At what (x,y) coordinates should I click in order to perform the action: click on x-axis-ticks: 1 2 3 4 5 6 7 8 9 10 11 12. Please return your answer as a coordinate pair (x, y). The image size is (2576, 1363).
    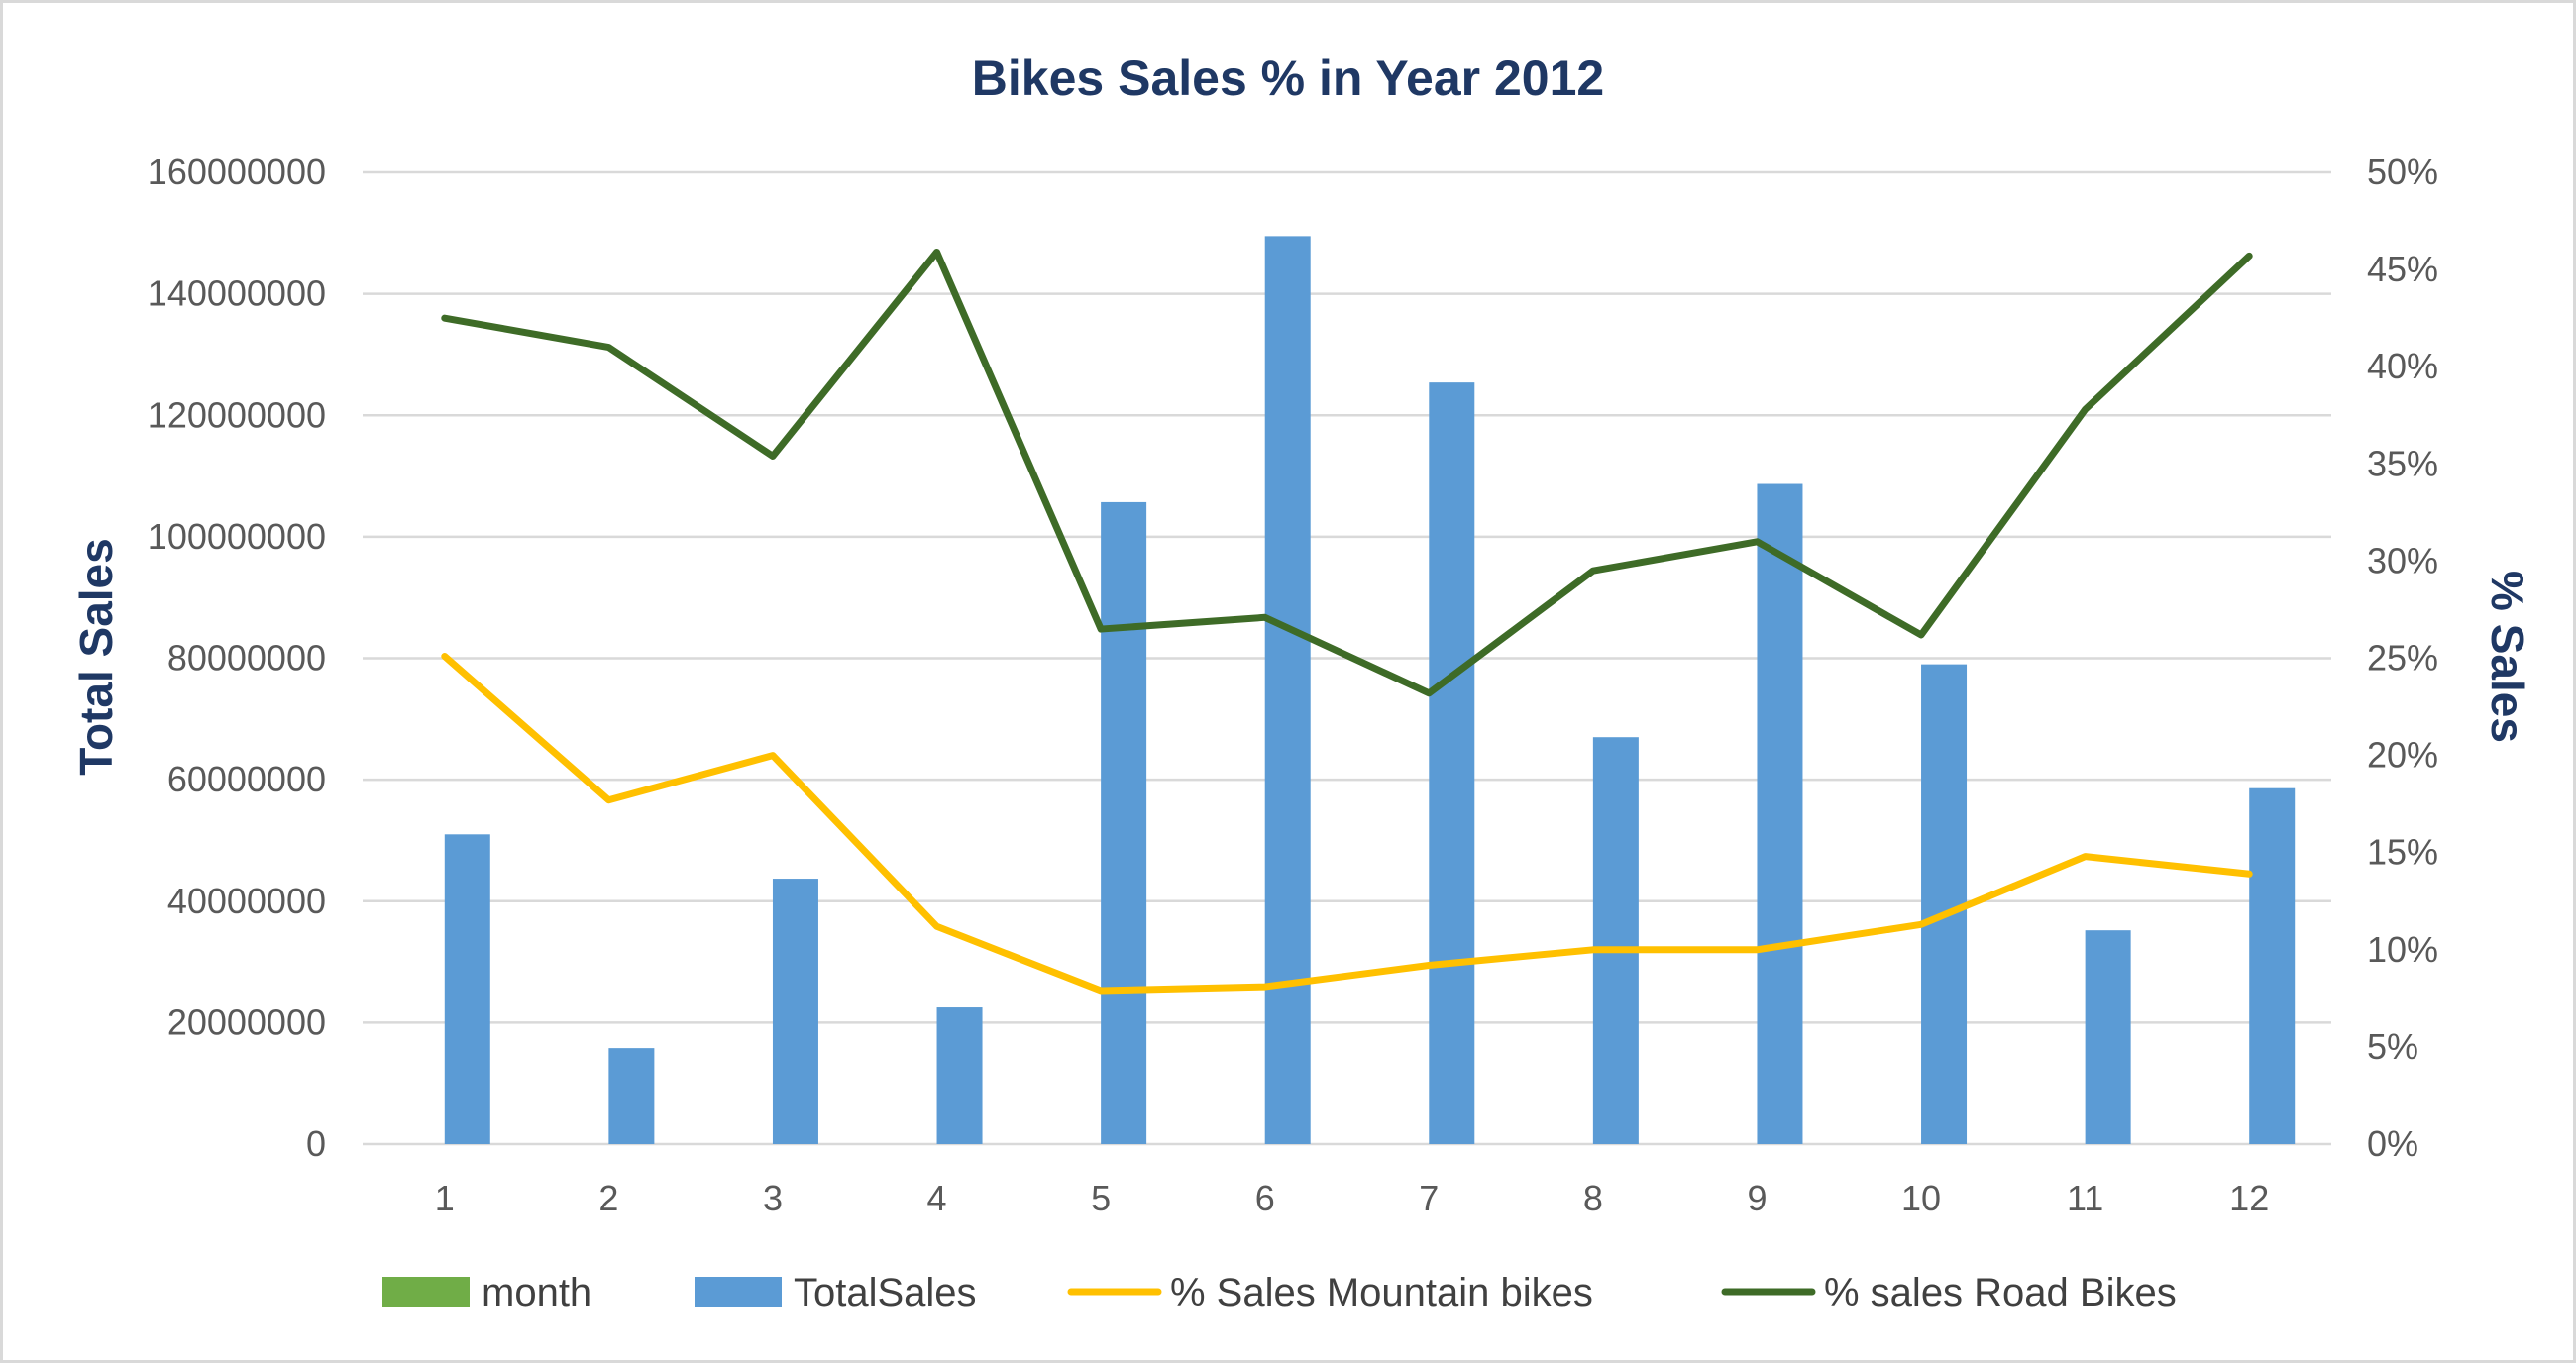
    Looking at the image, I should click on (1352, 1198).